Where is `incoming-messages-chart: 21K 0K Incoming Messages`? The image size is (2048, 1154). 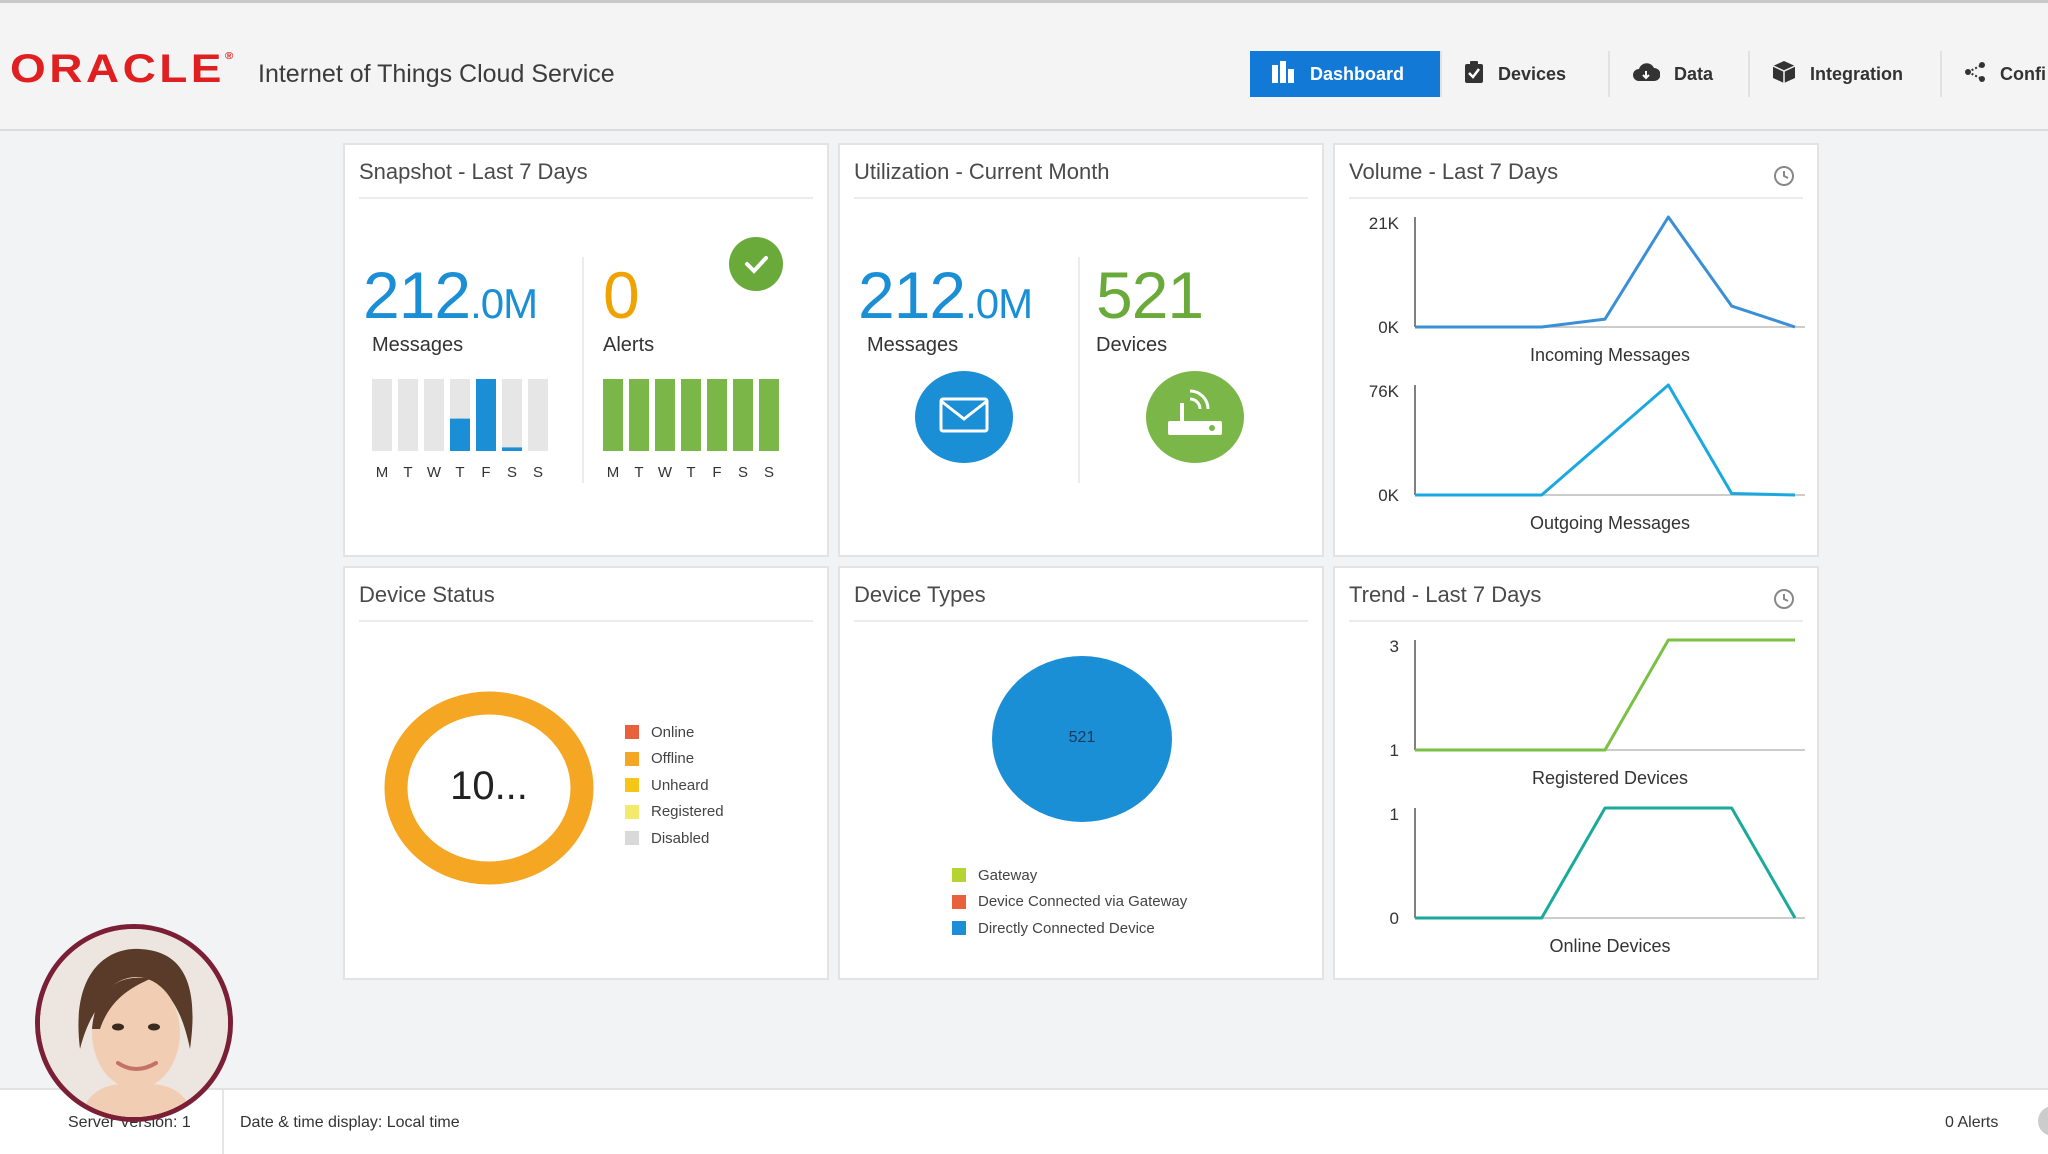
incoming-messages-chart: 21K 0K Incoming Messages is located at coordinates (1587, 289).